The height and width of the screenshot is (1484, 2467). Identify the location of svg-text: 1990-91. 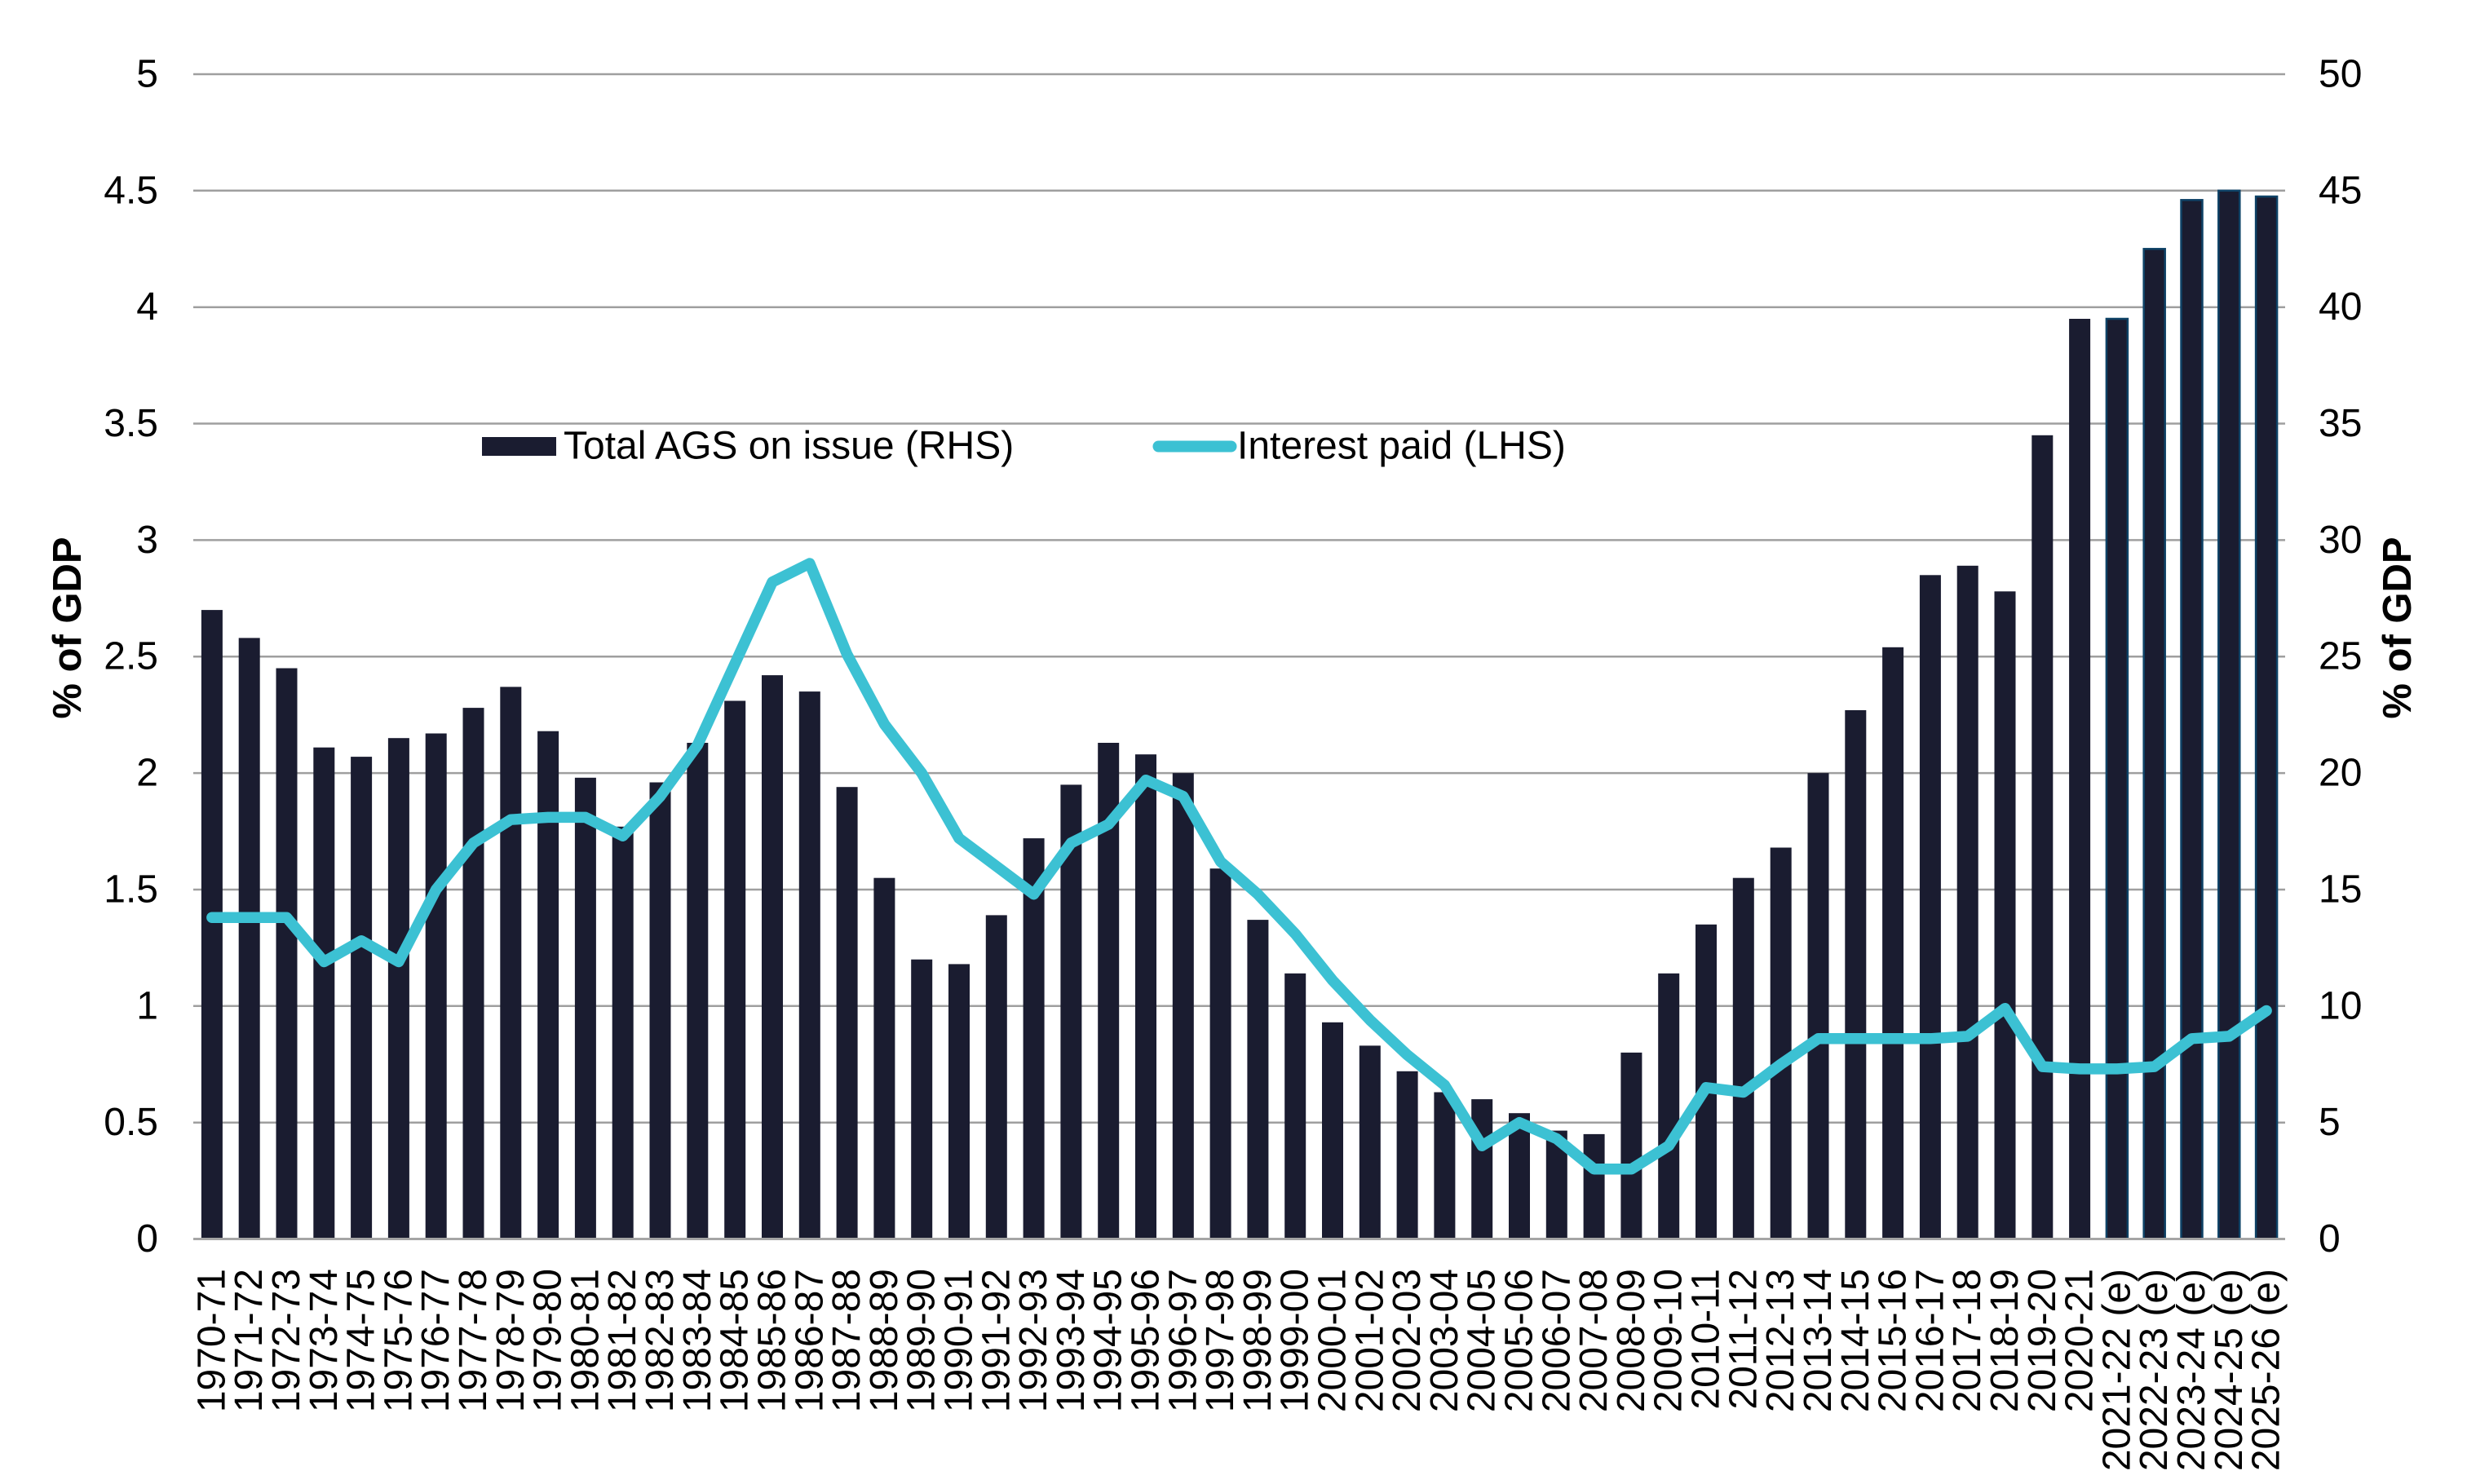
(959, 1340).